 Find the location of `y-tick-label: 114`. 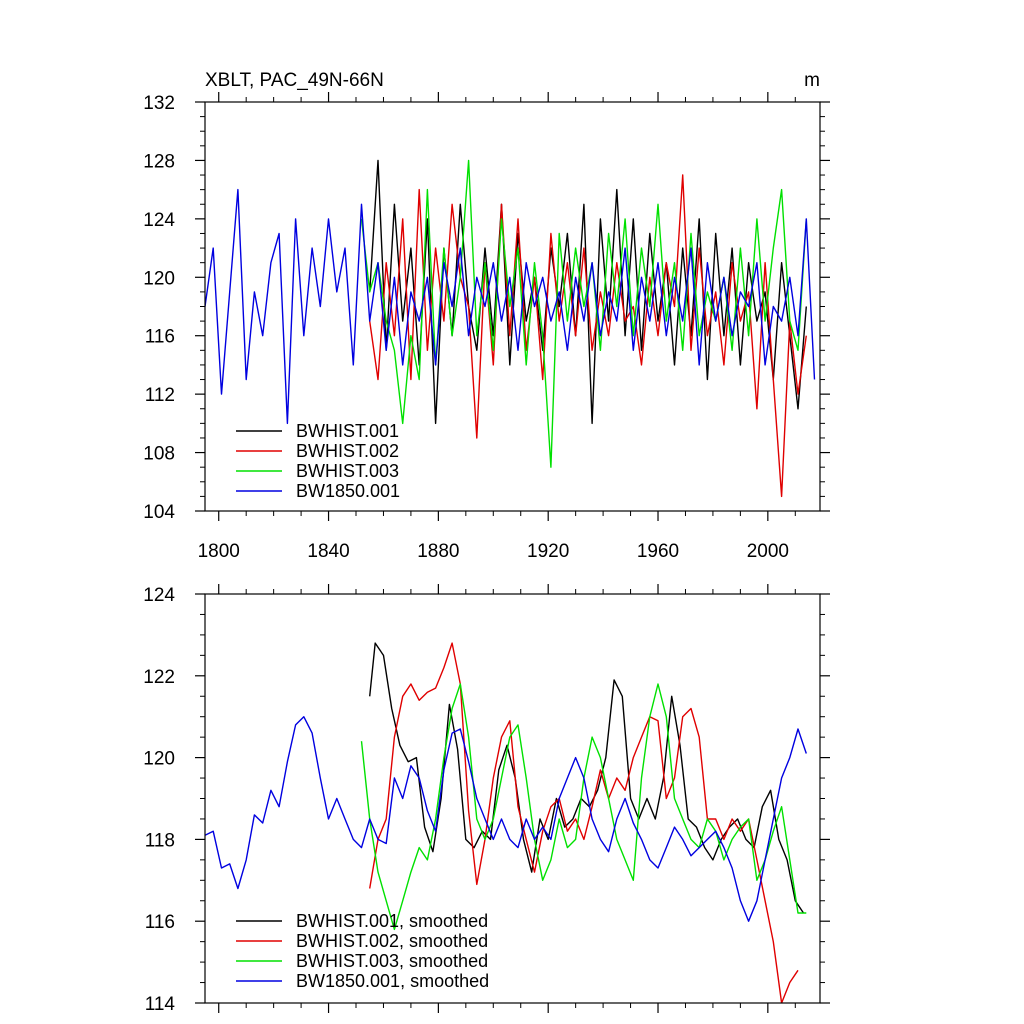

y-tick-label: 114 is located at coordinates (160, 1004).